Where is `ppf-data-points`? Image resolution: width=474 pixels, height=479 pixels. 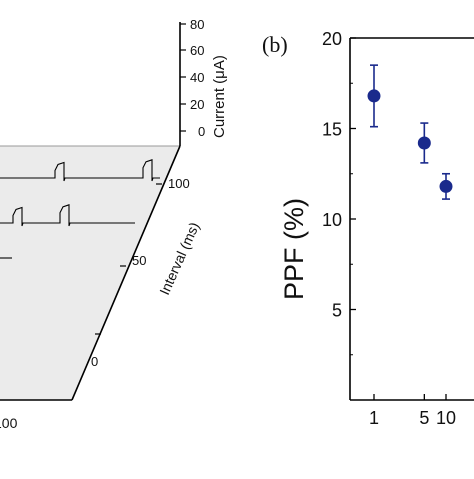
ppf-data-points is located at coordinates (410, 132).